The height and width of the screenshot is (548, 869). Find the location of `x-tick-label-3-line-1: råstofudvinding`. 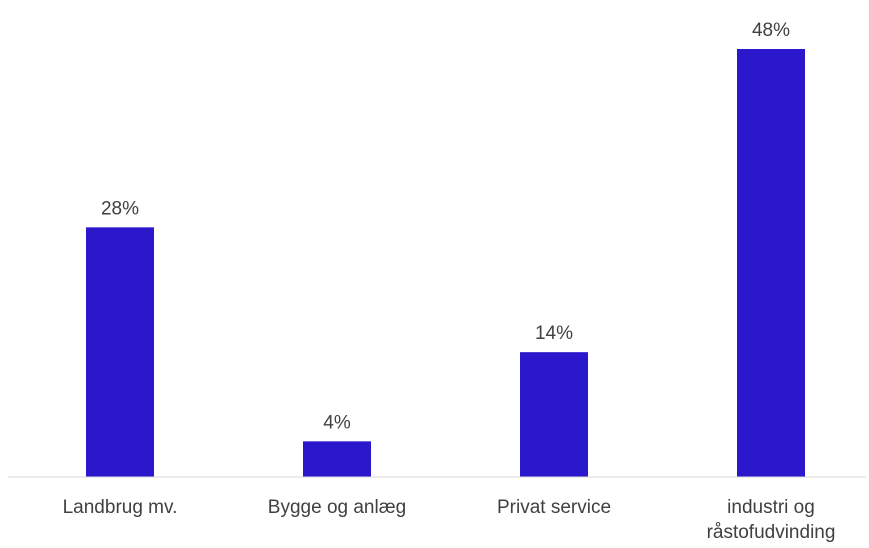

x-tick-label-3-line-1: råstofudvinding is located at coordinates (771, 532).